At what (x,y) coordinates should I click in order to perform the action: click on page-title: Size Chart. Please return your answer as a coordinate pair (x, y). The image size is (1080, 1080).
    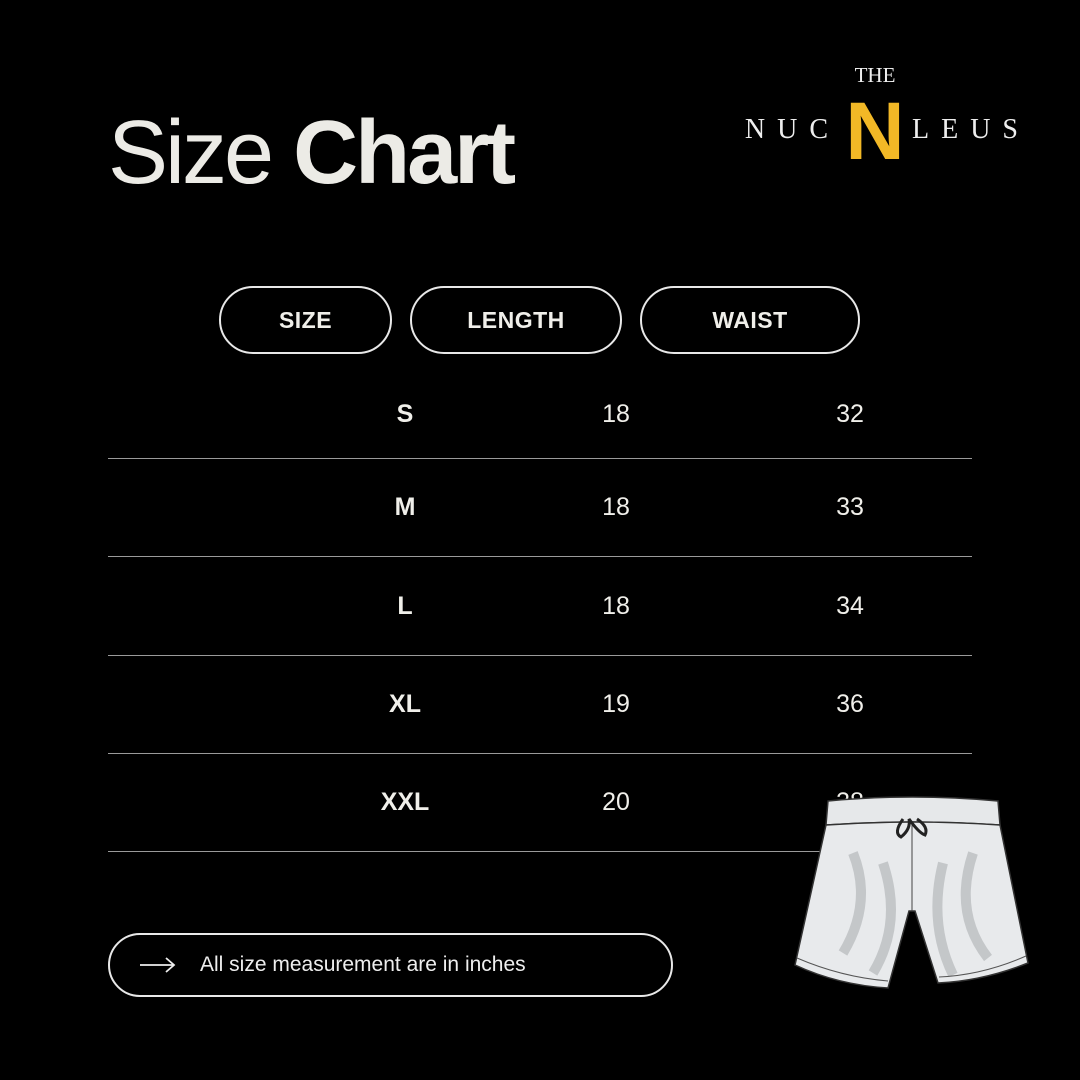
    Looking at the image, I should click on (312, 153).